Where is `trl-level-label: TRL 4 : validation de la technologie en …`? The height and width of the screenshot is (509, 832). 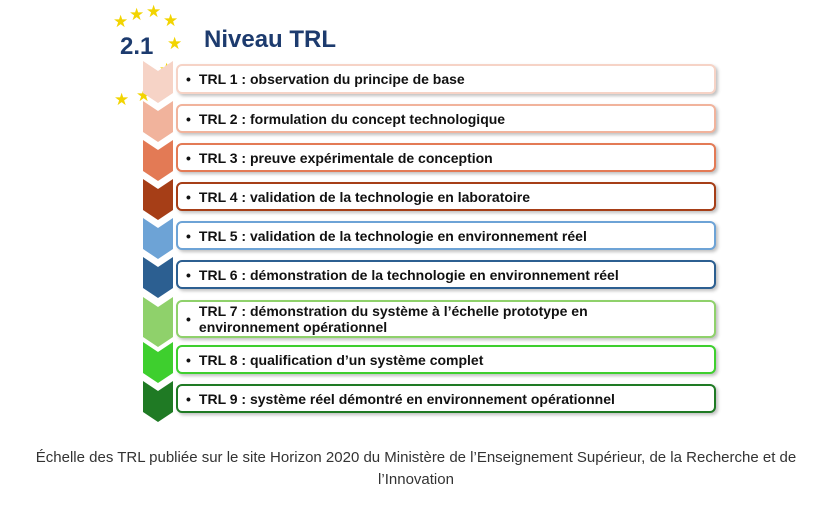
trl-level-label: TRL 4 : validation de la technologie en … is located at coordinates (364, 196).